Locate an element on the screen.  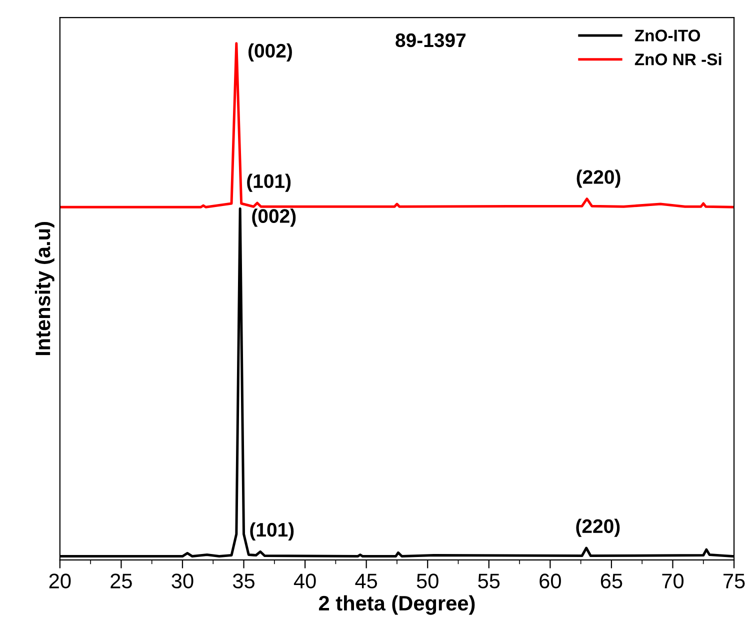
x-tick-label: 60 is located at coordinates (550, 581).